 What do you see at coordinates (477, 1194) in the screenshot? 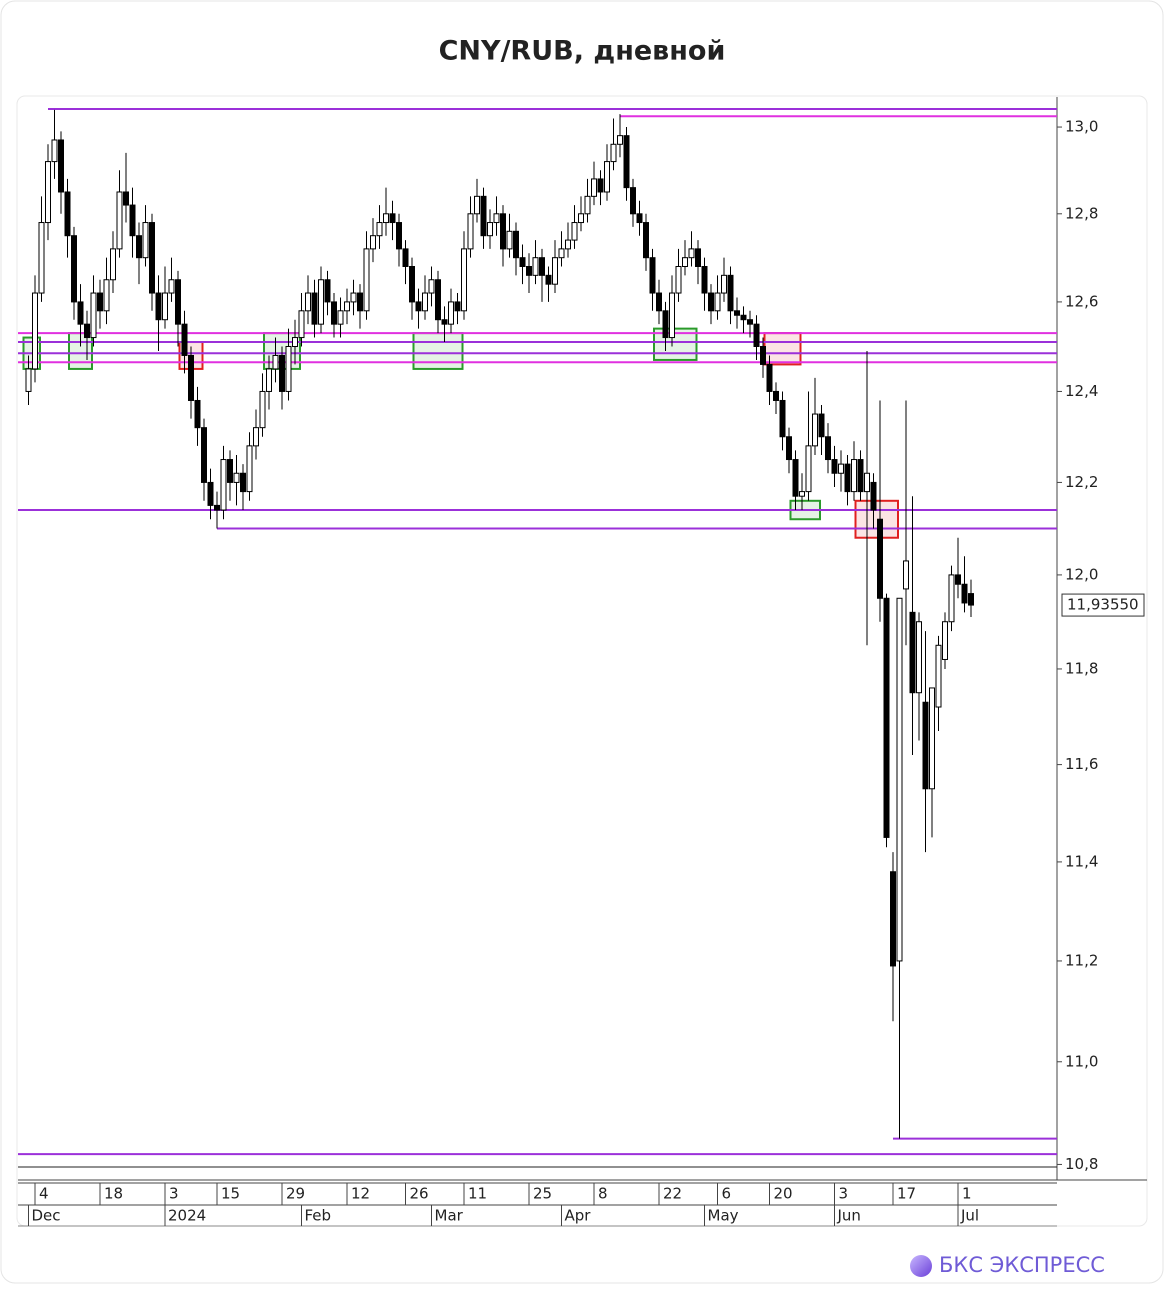
I see `x-tick-label: 11` at bounding box center [477, 1194].